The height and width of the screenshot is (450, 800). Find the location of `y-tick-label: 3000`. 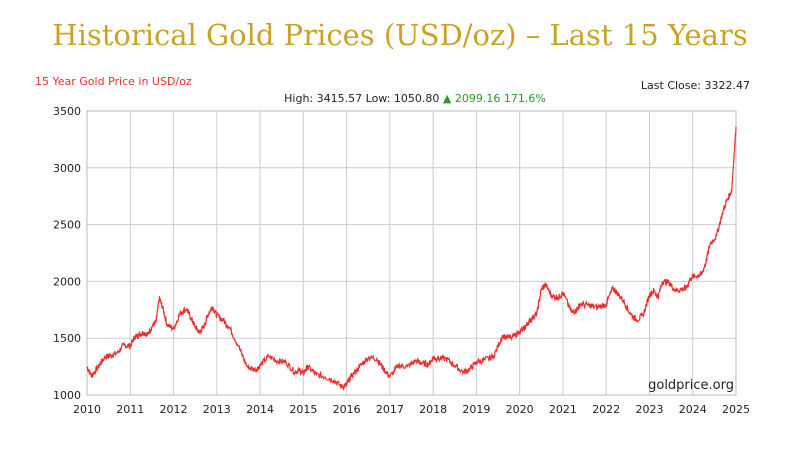

y-tick-label: 3000 is located at coordinates (67, 168).